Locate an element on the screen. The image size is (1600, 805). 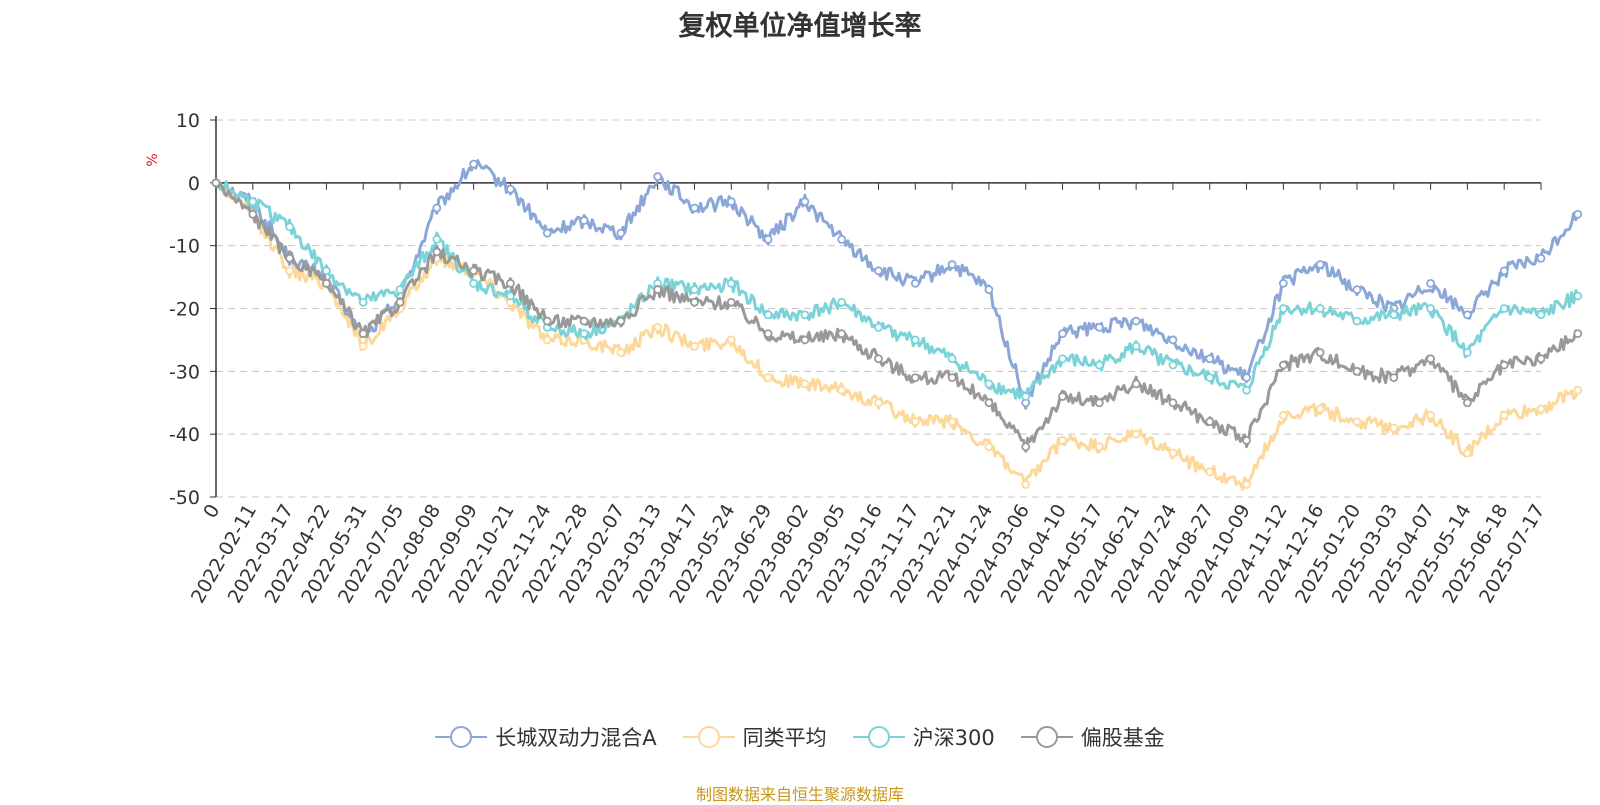
y-tick-label: -40 is located at coordinates (184, 435).